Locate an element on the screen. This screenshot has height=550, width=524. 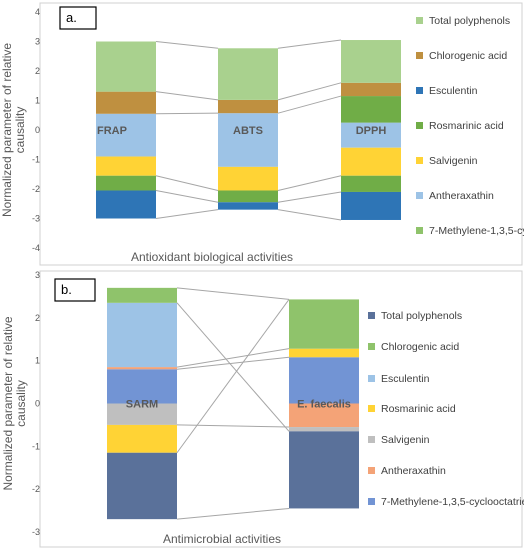
panel-tag: b. is located at coordinates (66, 289).